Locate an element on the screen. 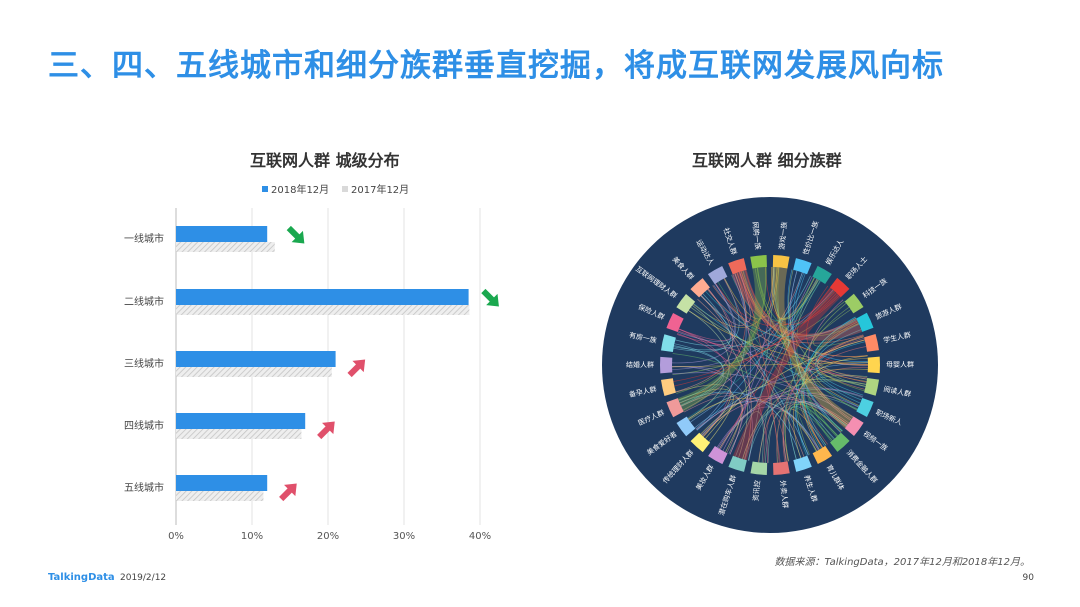 This screenshot has width=1080, height=607. category-label: 三线城市 is located at coordinates (144, 363).